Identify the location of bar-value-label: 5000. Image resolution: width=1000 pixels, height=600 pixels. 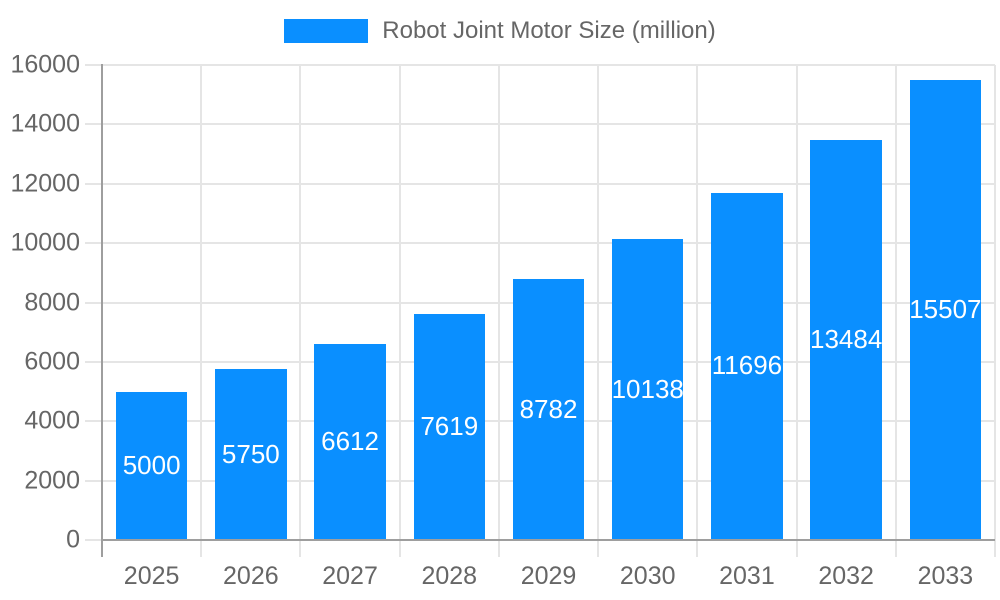
(151, 464).